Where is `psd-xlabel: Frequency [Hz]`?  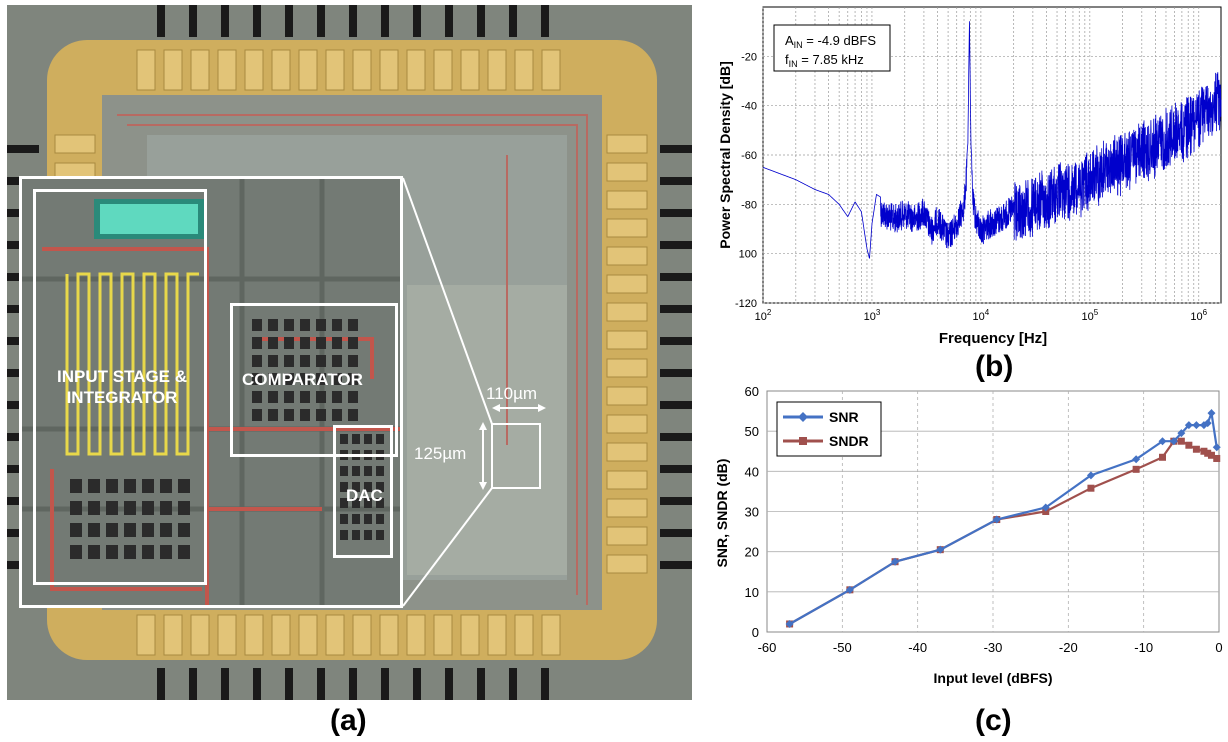
psd-xlabel: Frequency [Hz] is located at coordinates (993, 338).